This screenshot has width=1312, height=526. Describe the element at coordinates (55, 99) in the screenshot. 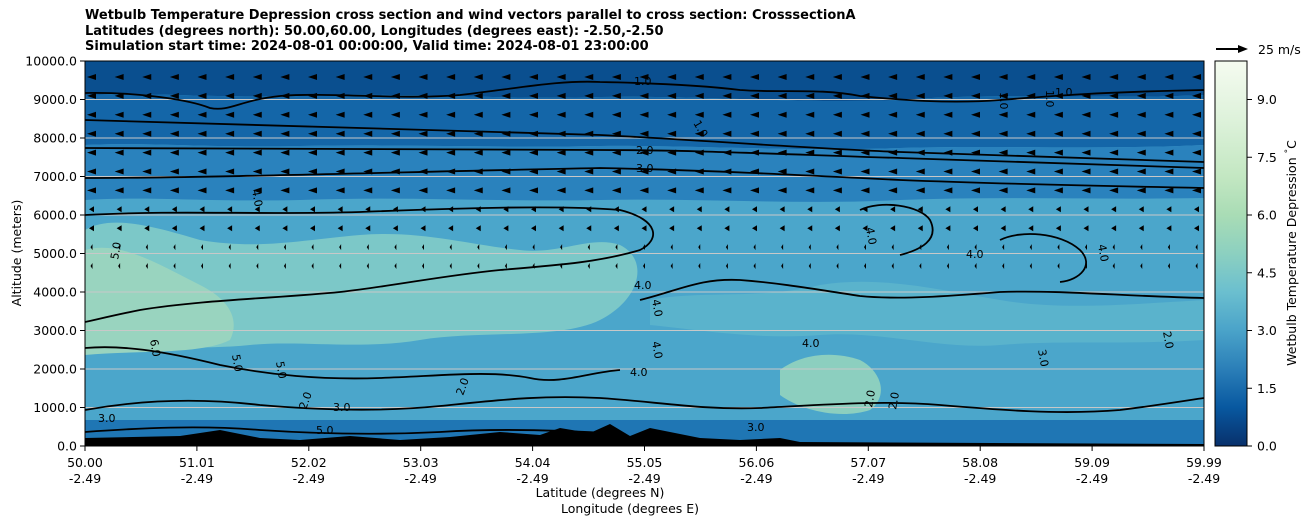

I see `y-tick-label: 9000.0` at that location.